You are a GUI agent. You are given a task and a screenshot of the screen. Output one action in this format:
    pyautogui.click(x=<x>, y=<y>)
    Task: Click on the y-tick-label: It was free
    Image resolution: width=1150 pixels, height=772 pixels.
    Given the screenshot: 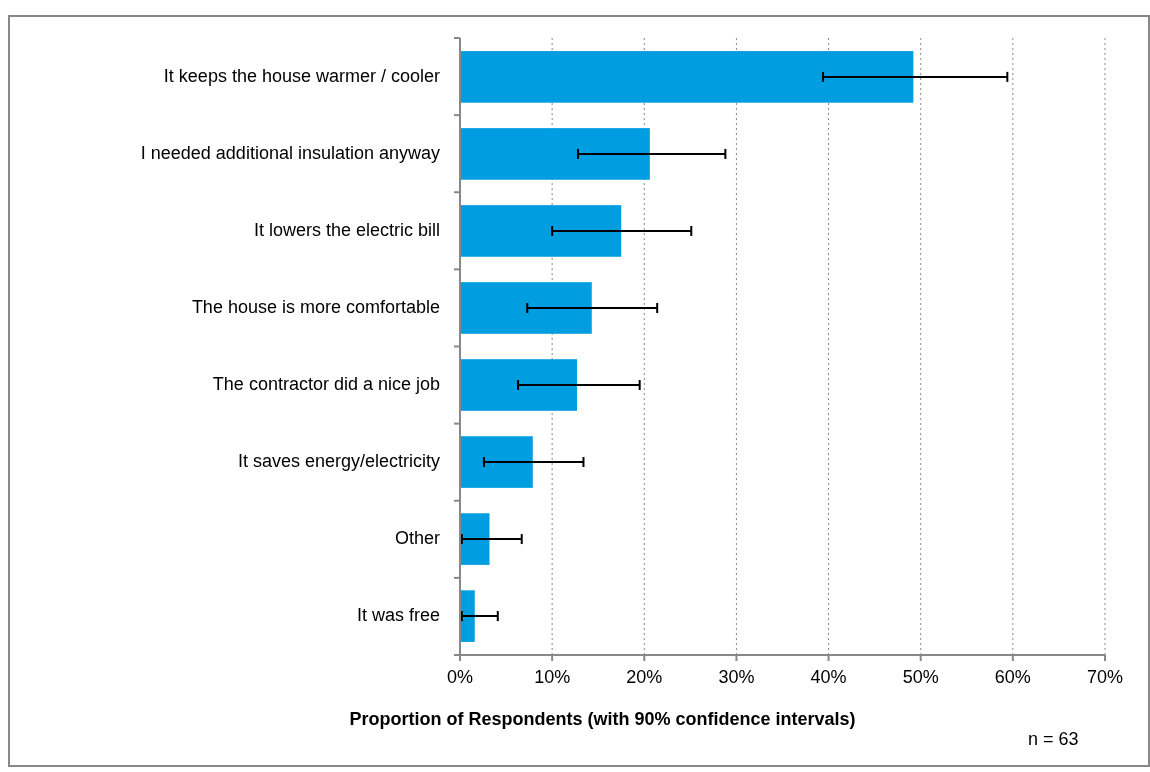 What is the action you would take?
    pyautogui.click(x=398, y=614)
    